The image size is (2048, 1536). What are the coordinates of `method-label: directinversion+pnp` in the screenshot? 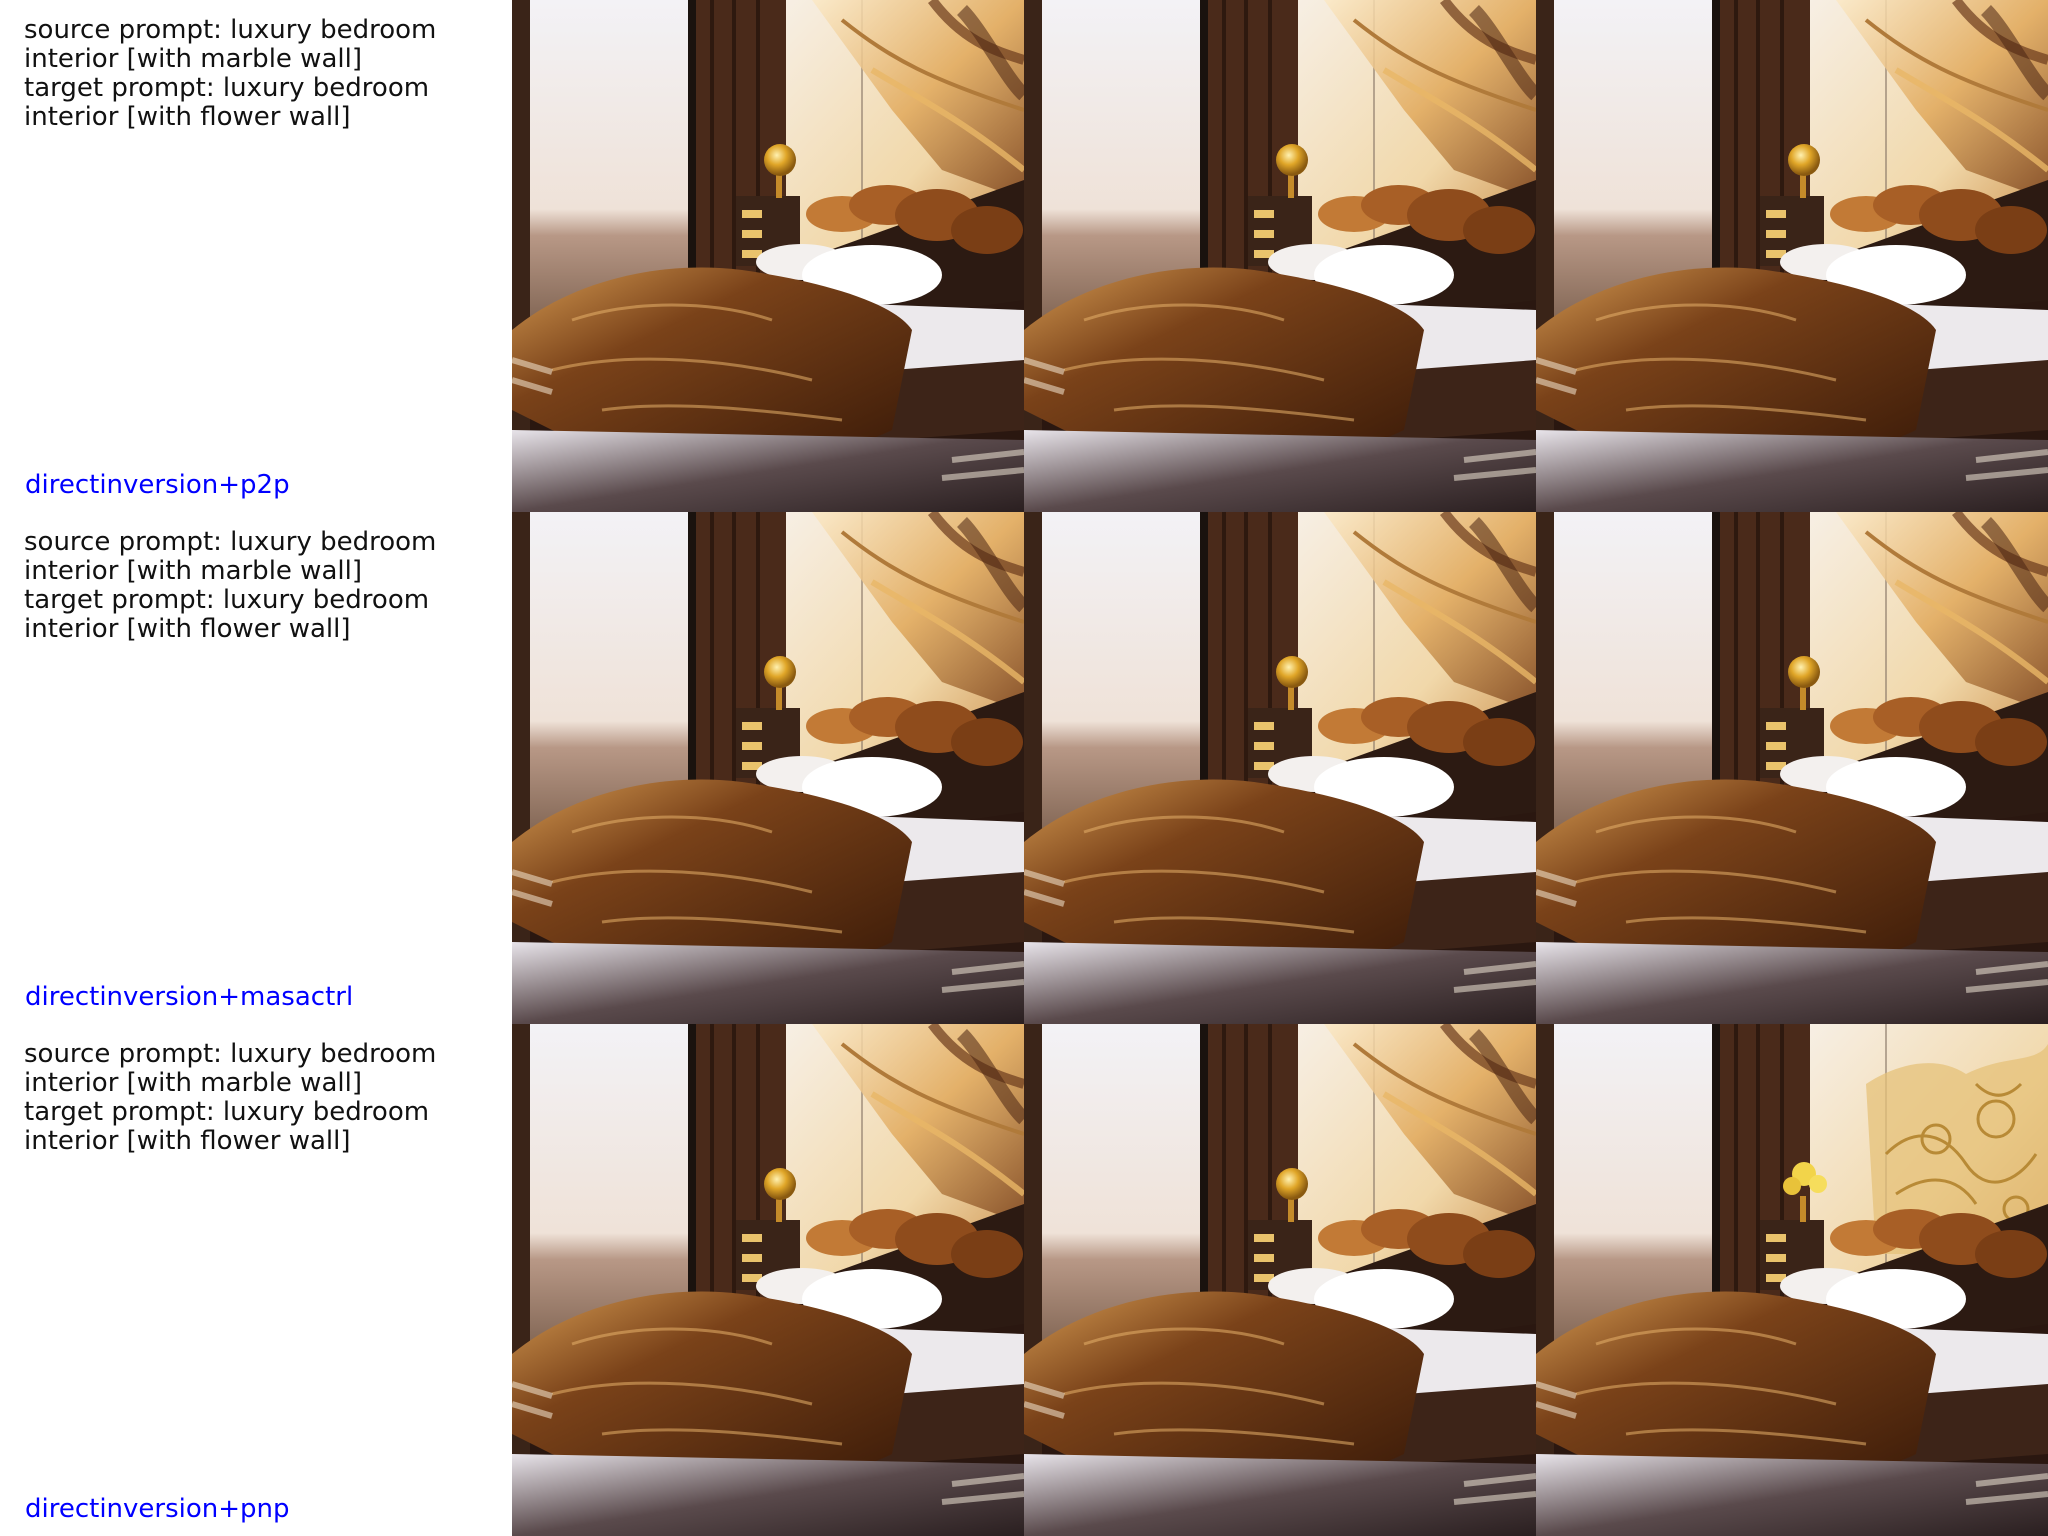 It's located at (157, 1509).